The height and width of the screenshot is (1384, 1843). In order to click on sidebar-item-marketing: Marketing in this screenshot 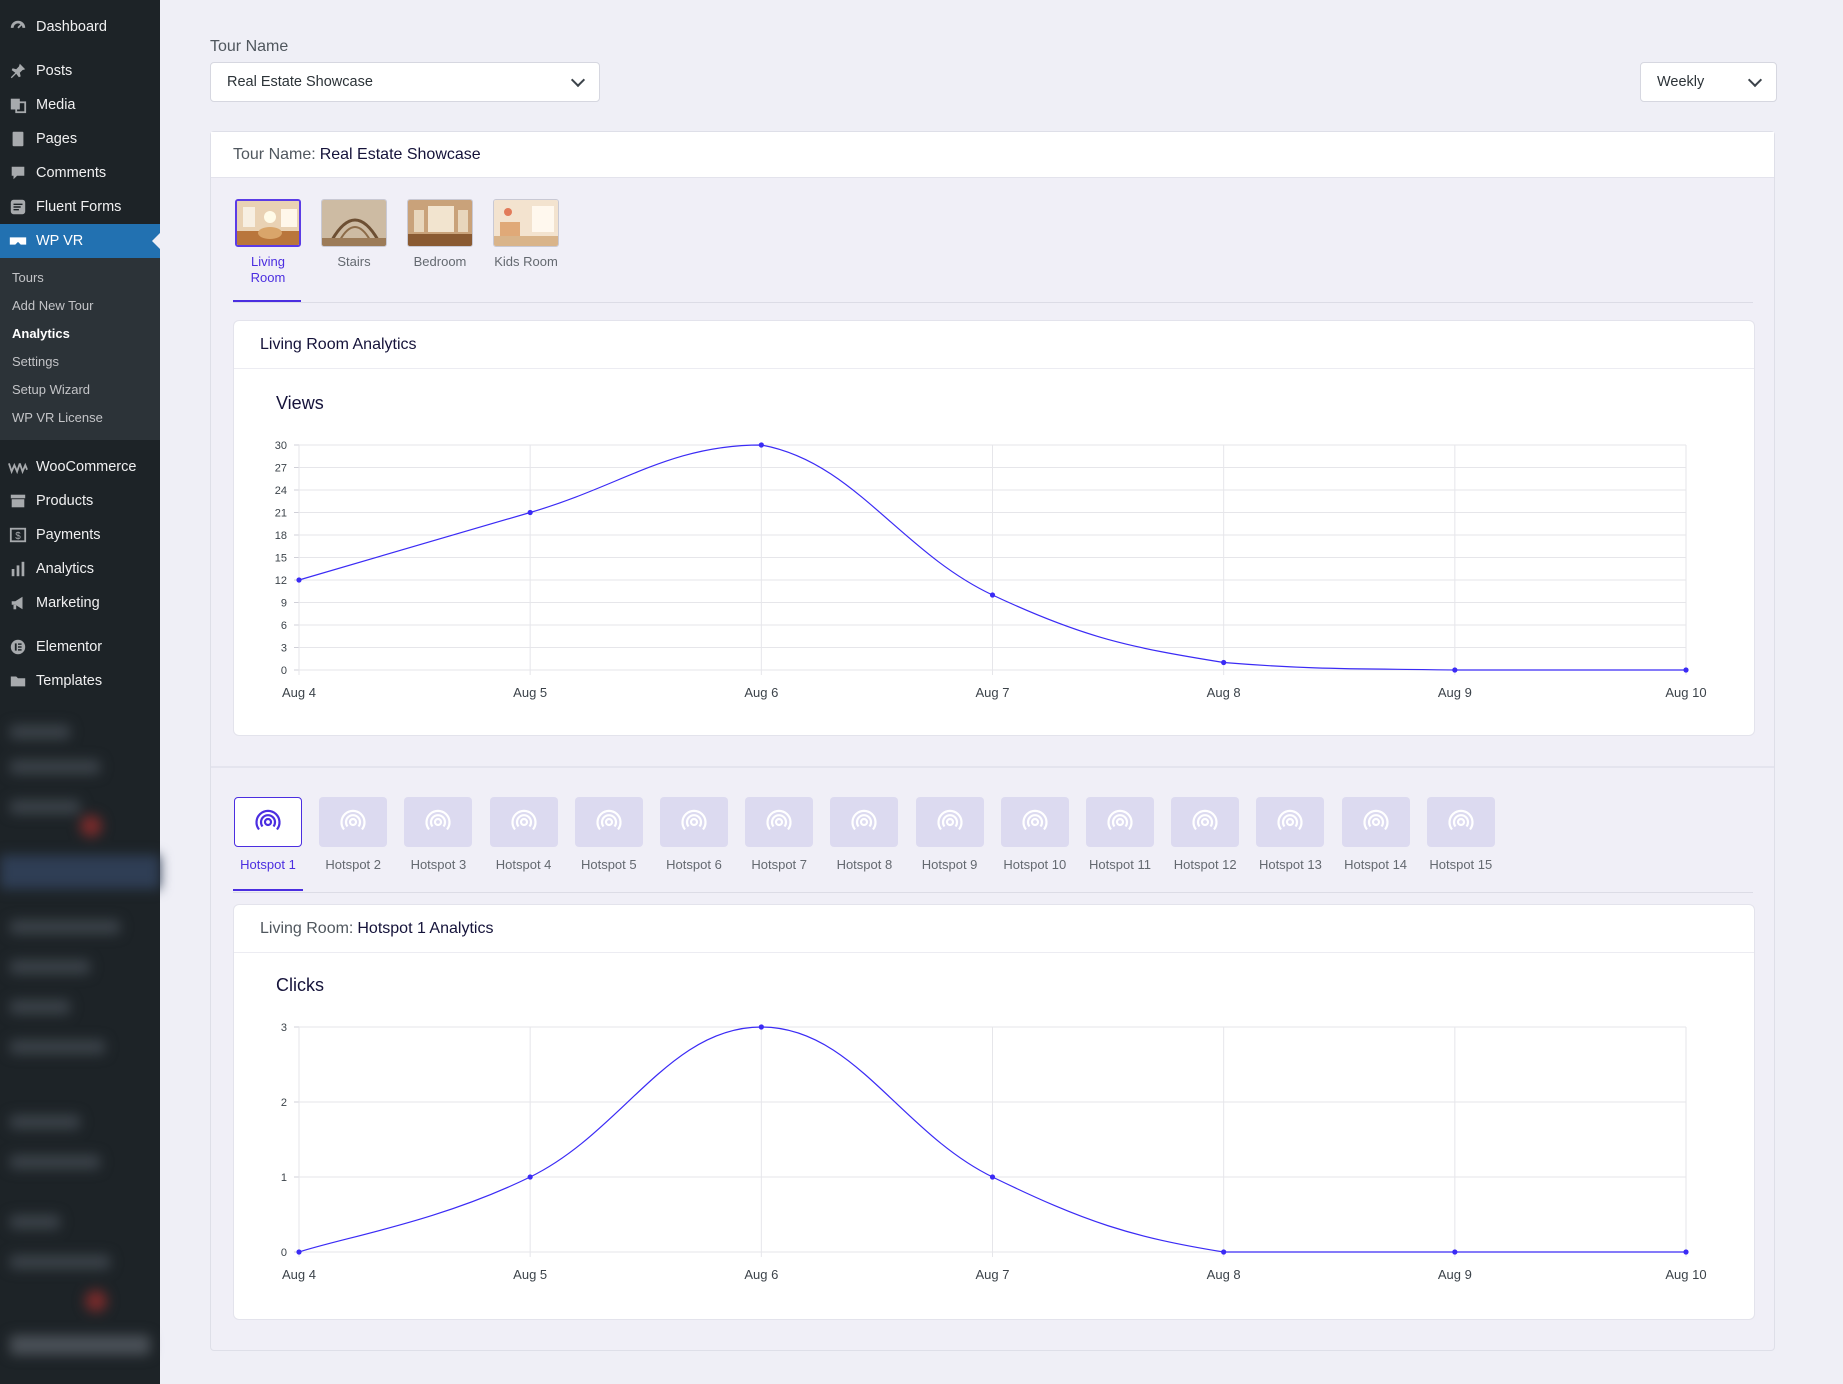, I will do `click(80, 603)`.